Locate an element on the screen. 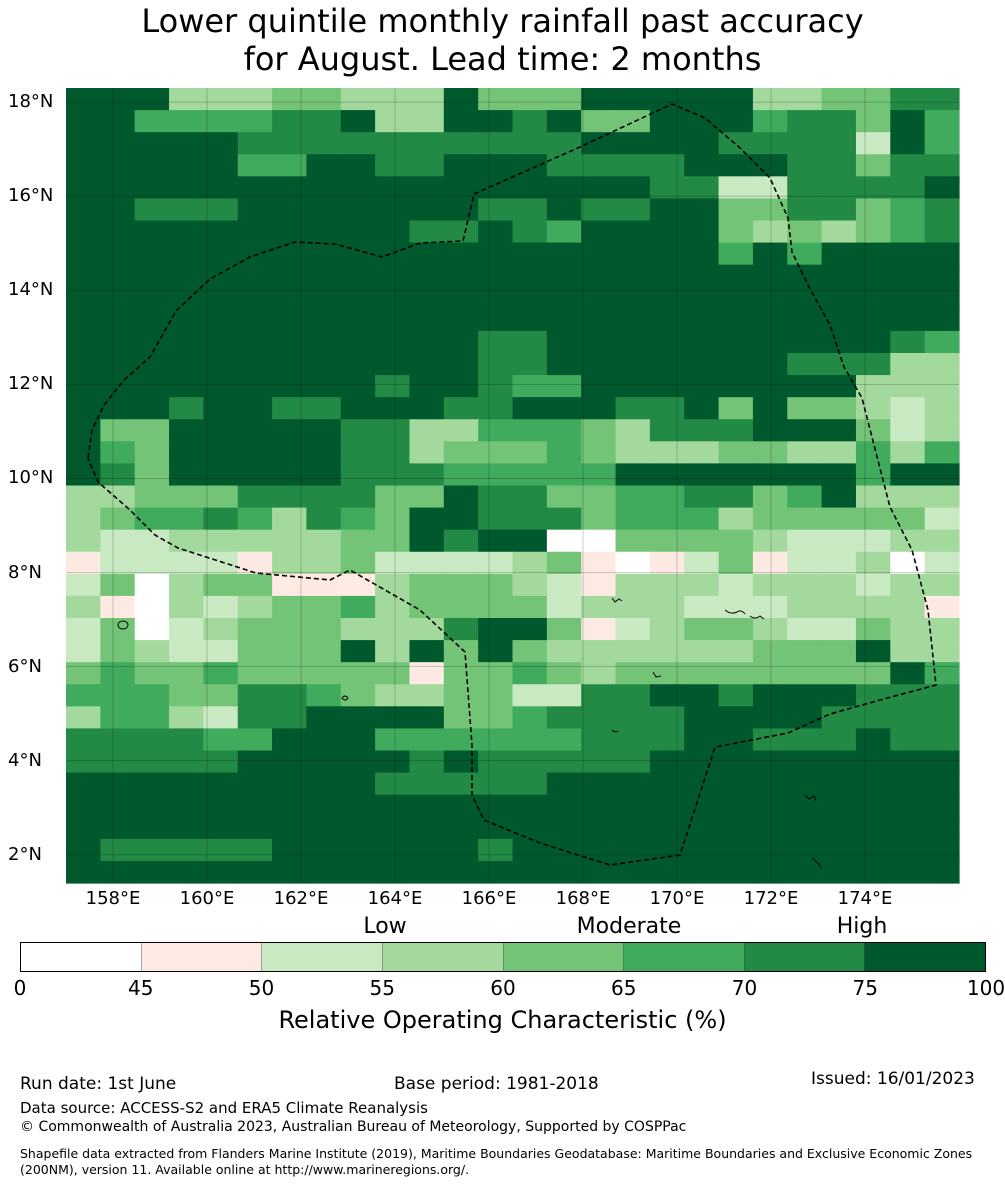  colorbar-swatch is located at coordinates (805, 957).